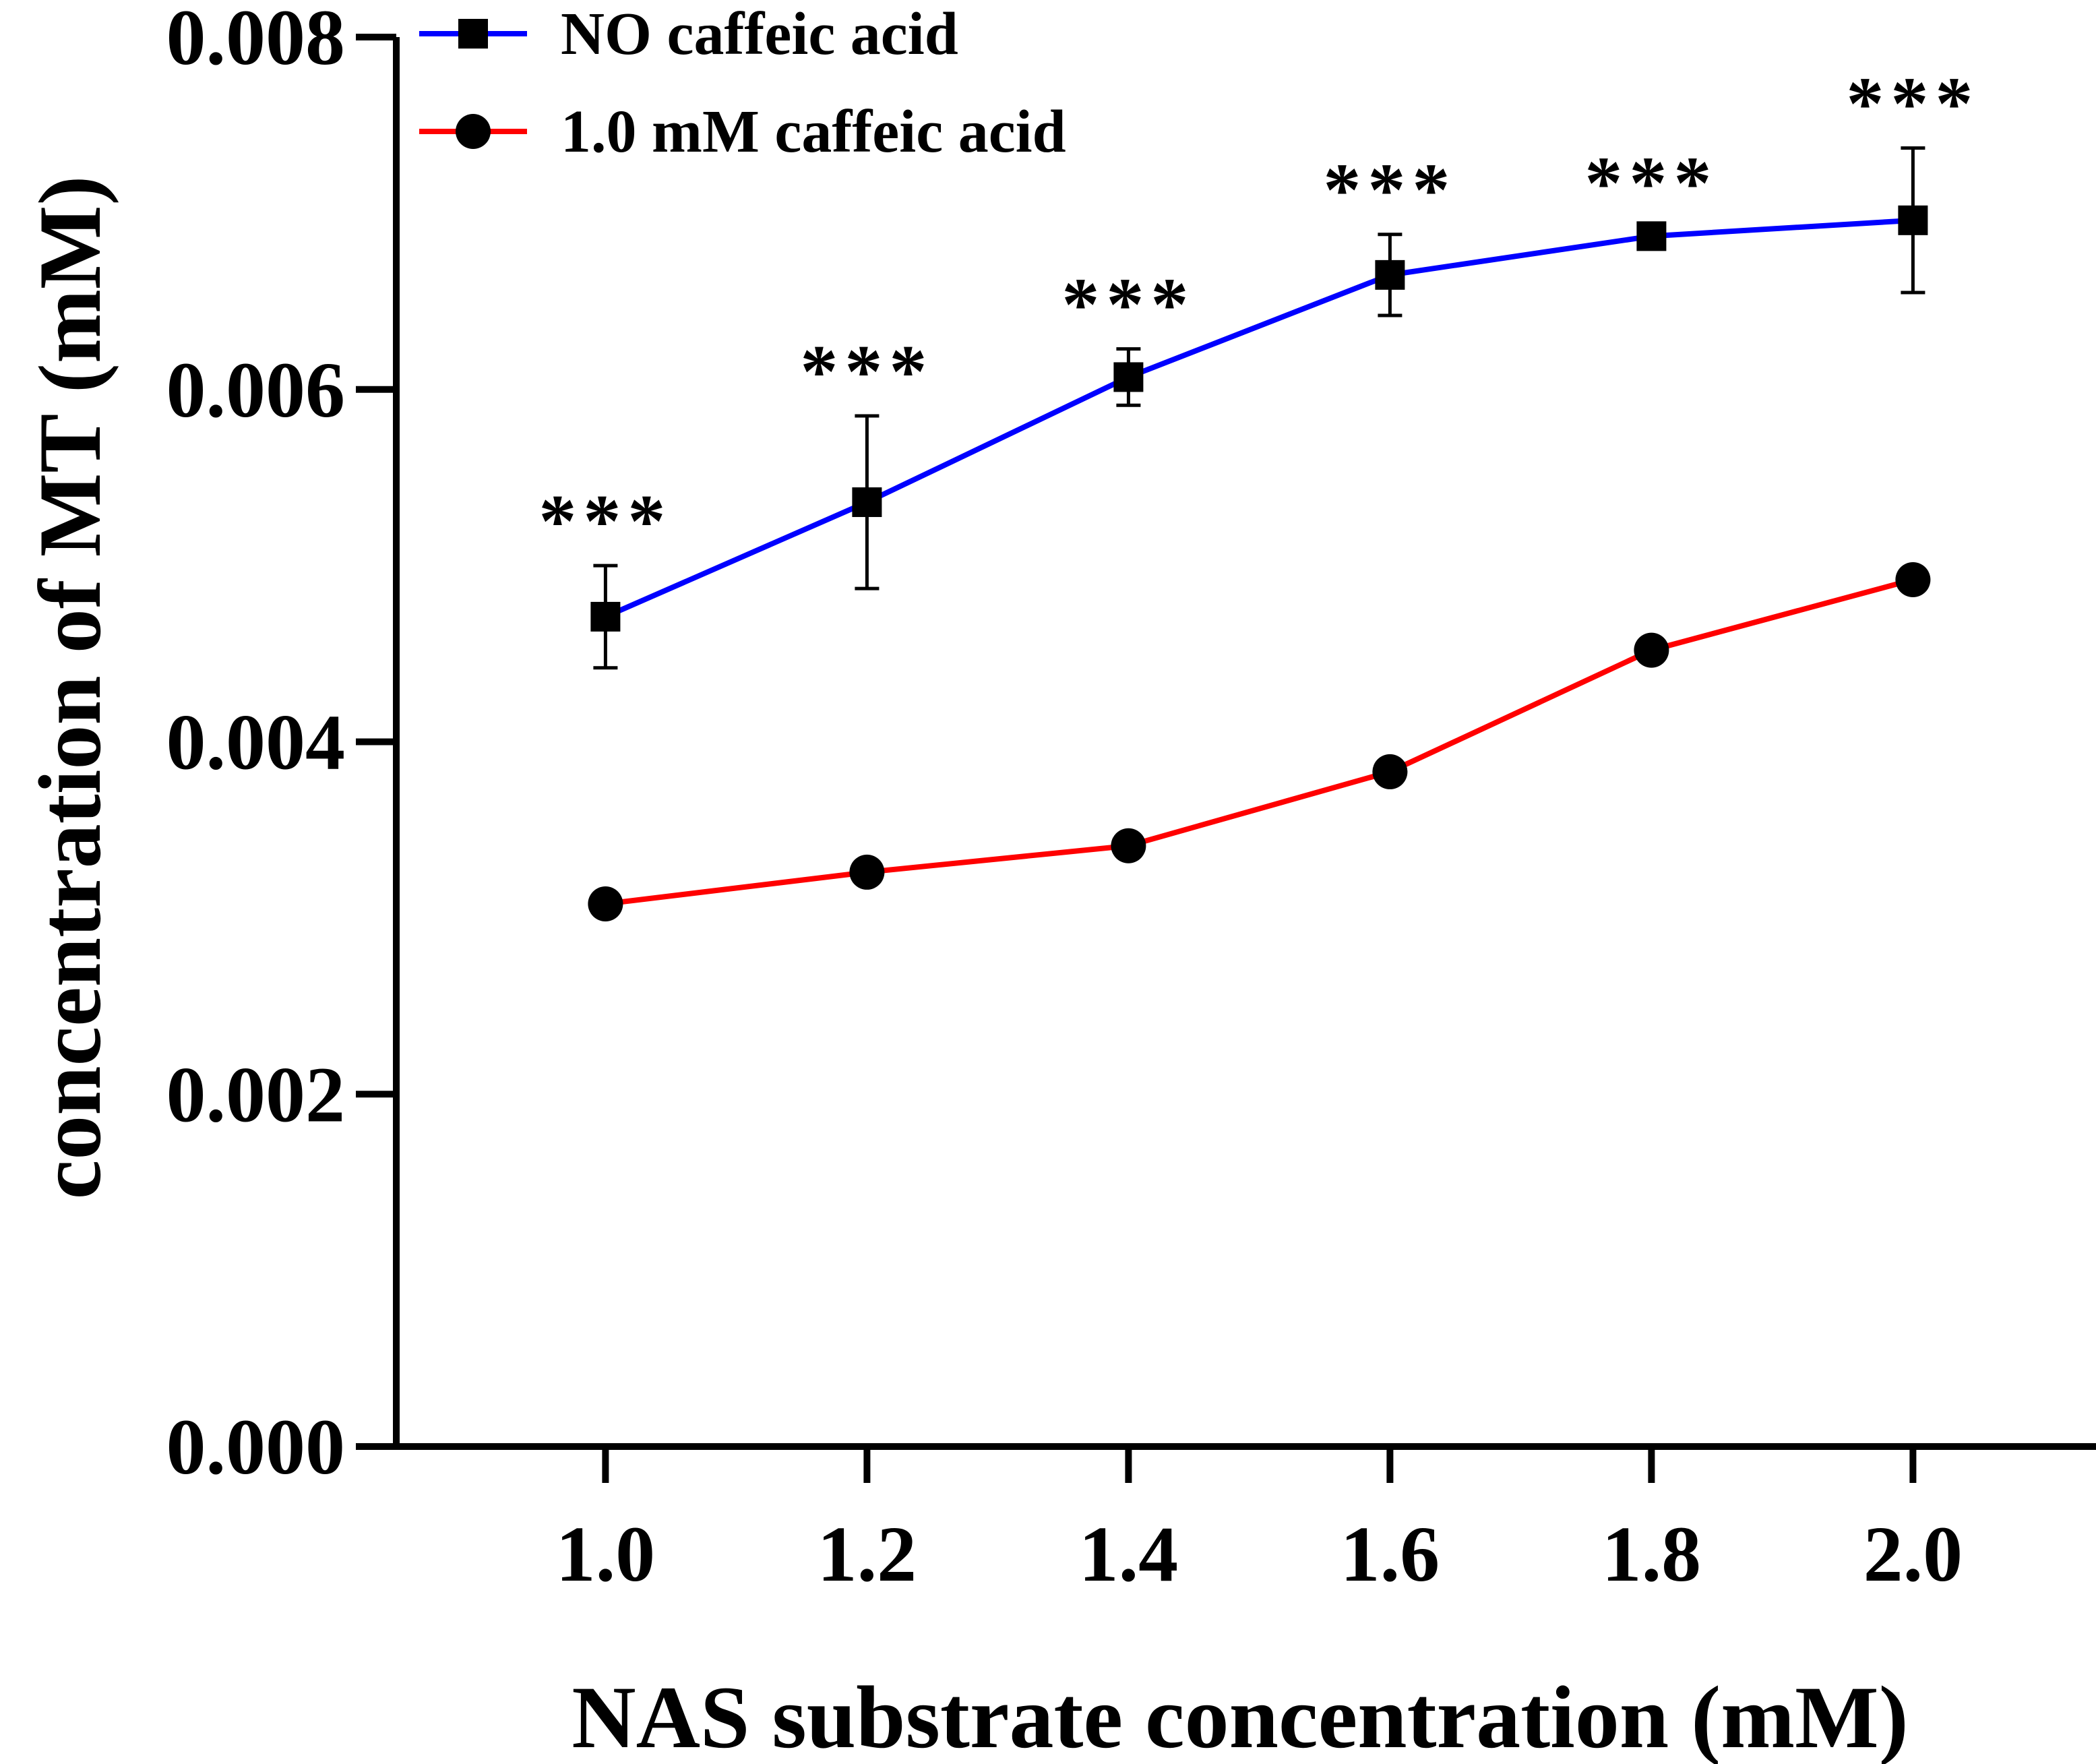  Describe the element at coordinates (1240, 1716) in the screenshot. I see `x-axis-title: NAS substrate concentration (mM)` at that location.